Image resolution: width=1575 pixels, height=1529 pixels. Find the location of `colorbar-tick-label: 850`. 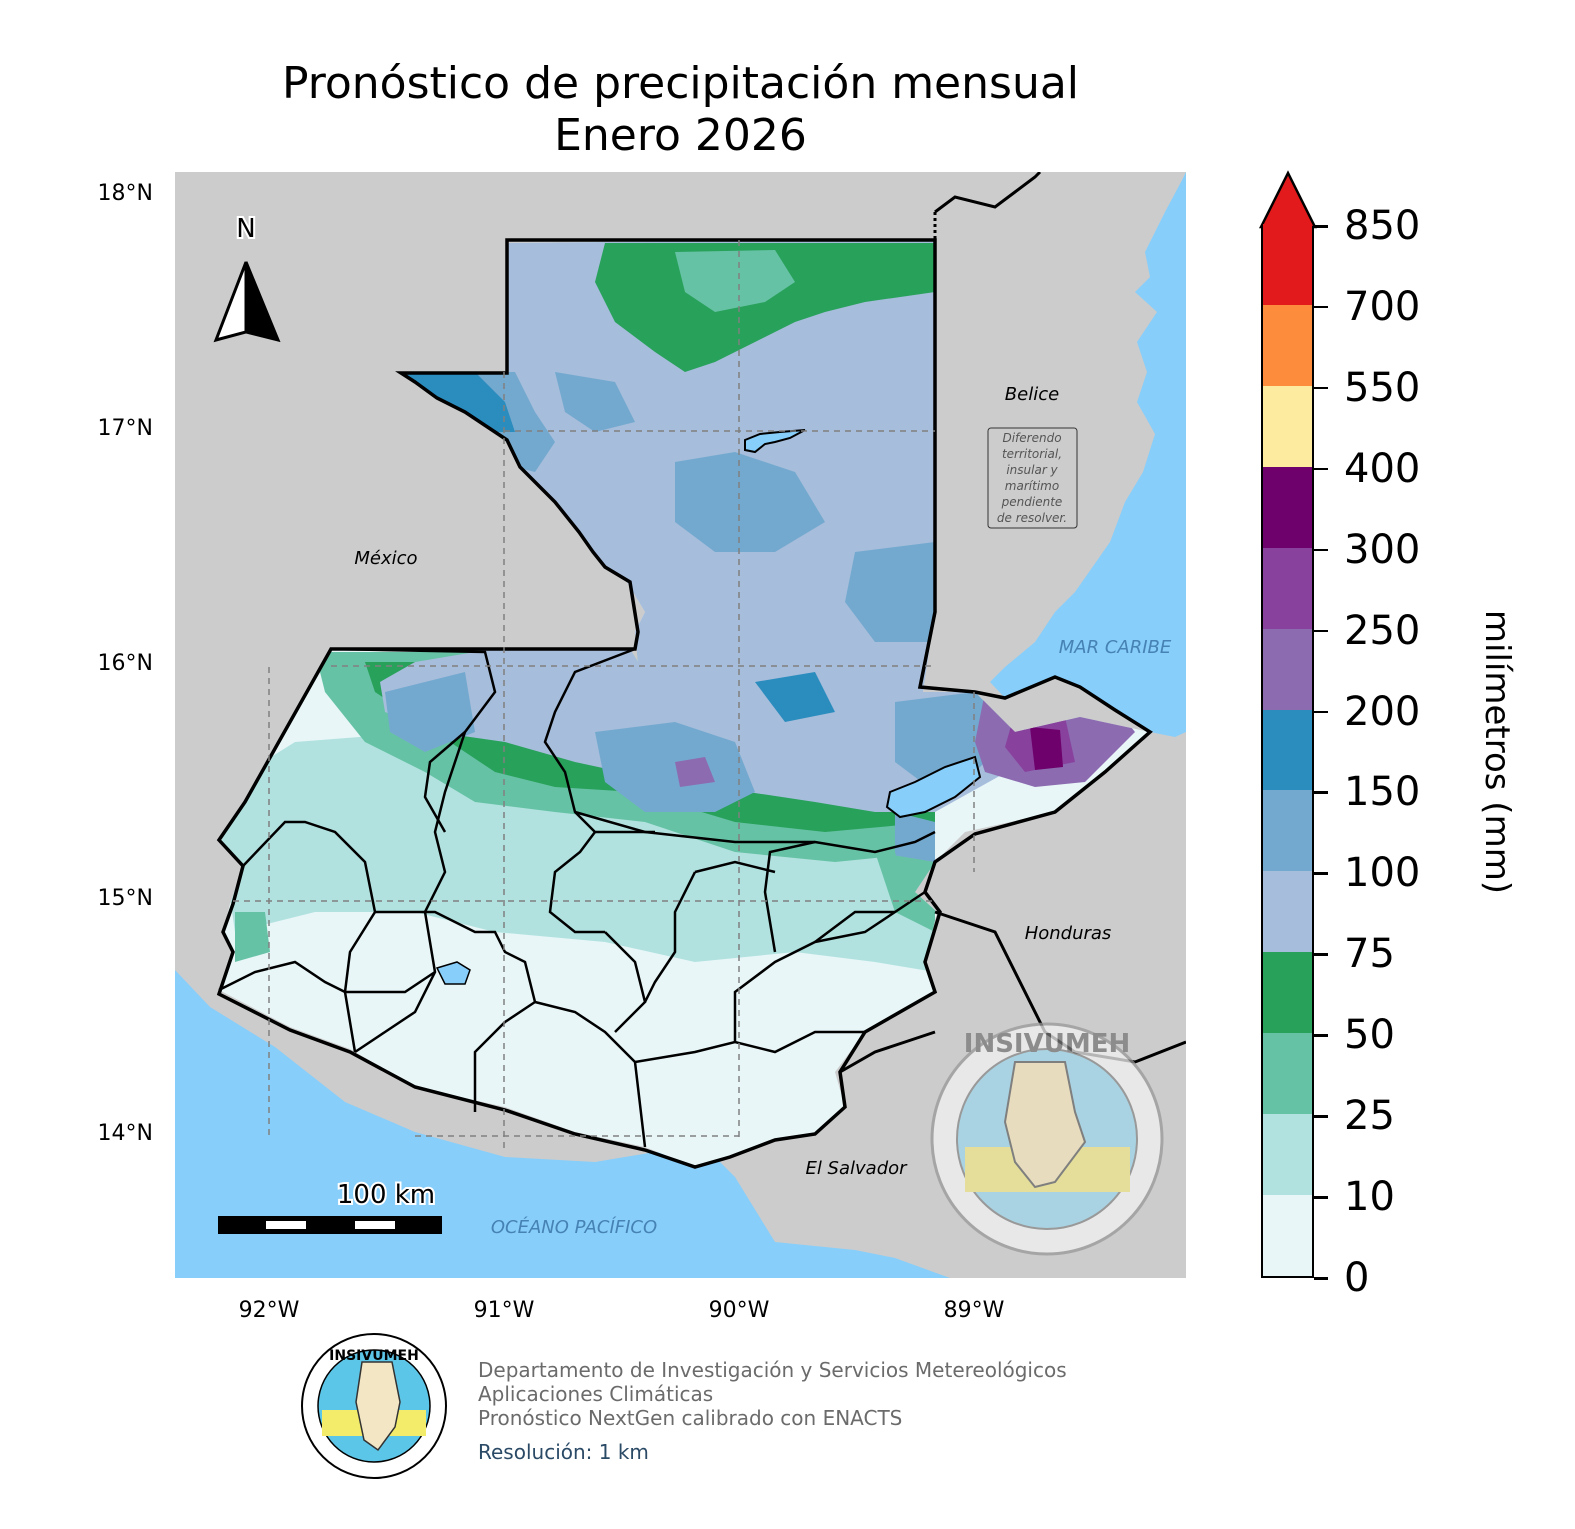

colorbar-tick-label: 850 is located at coordinates (1382, 226).